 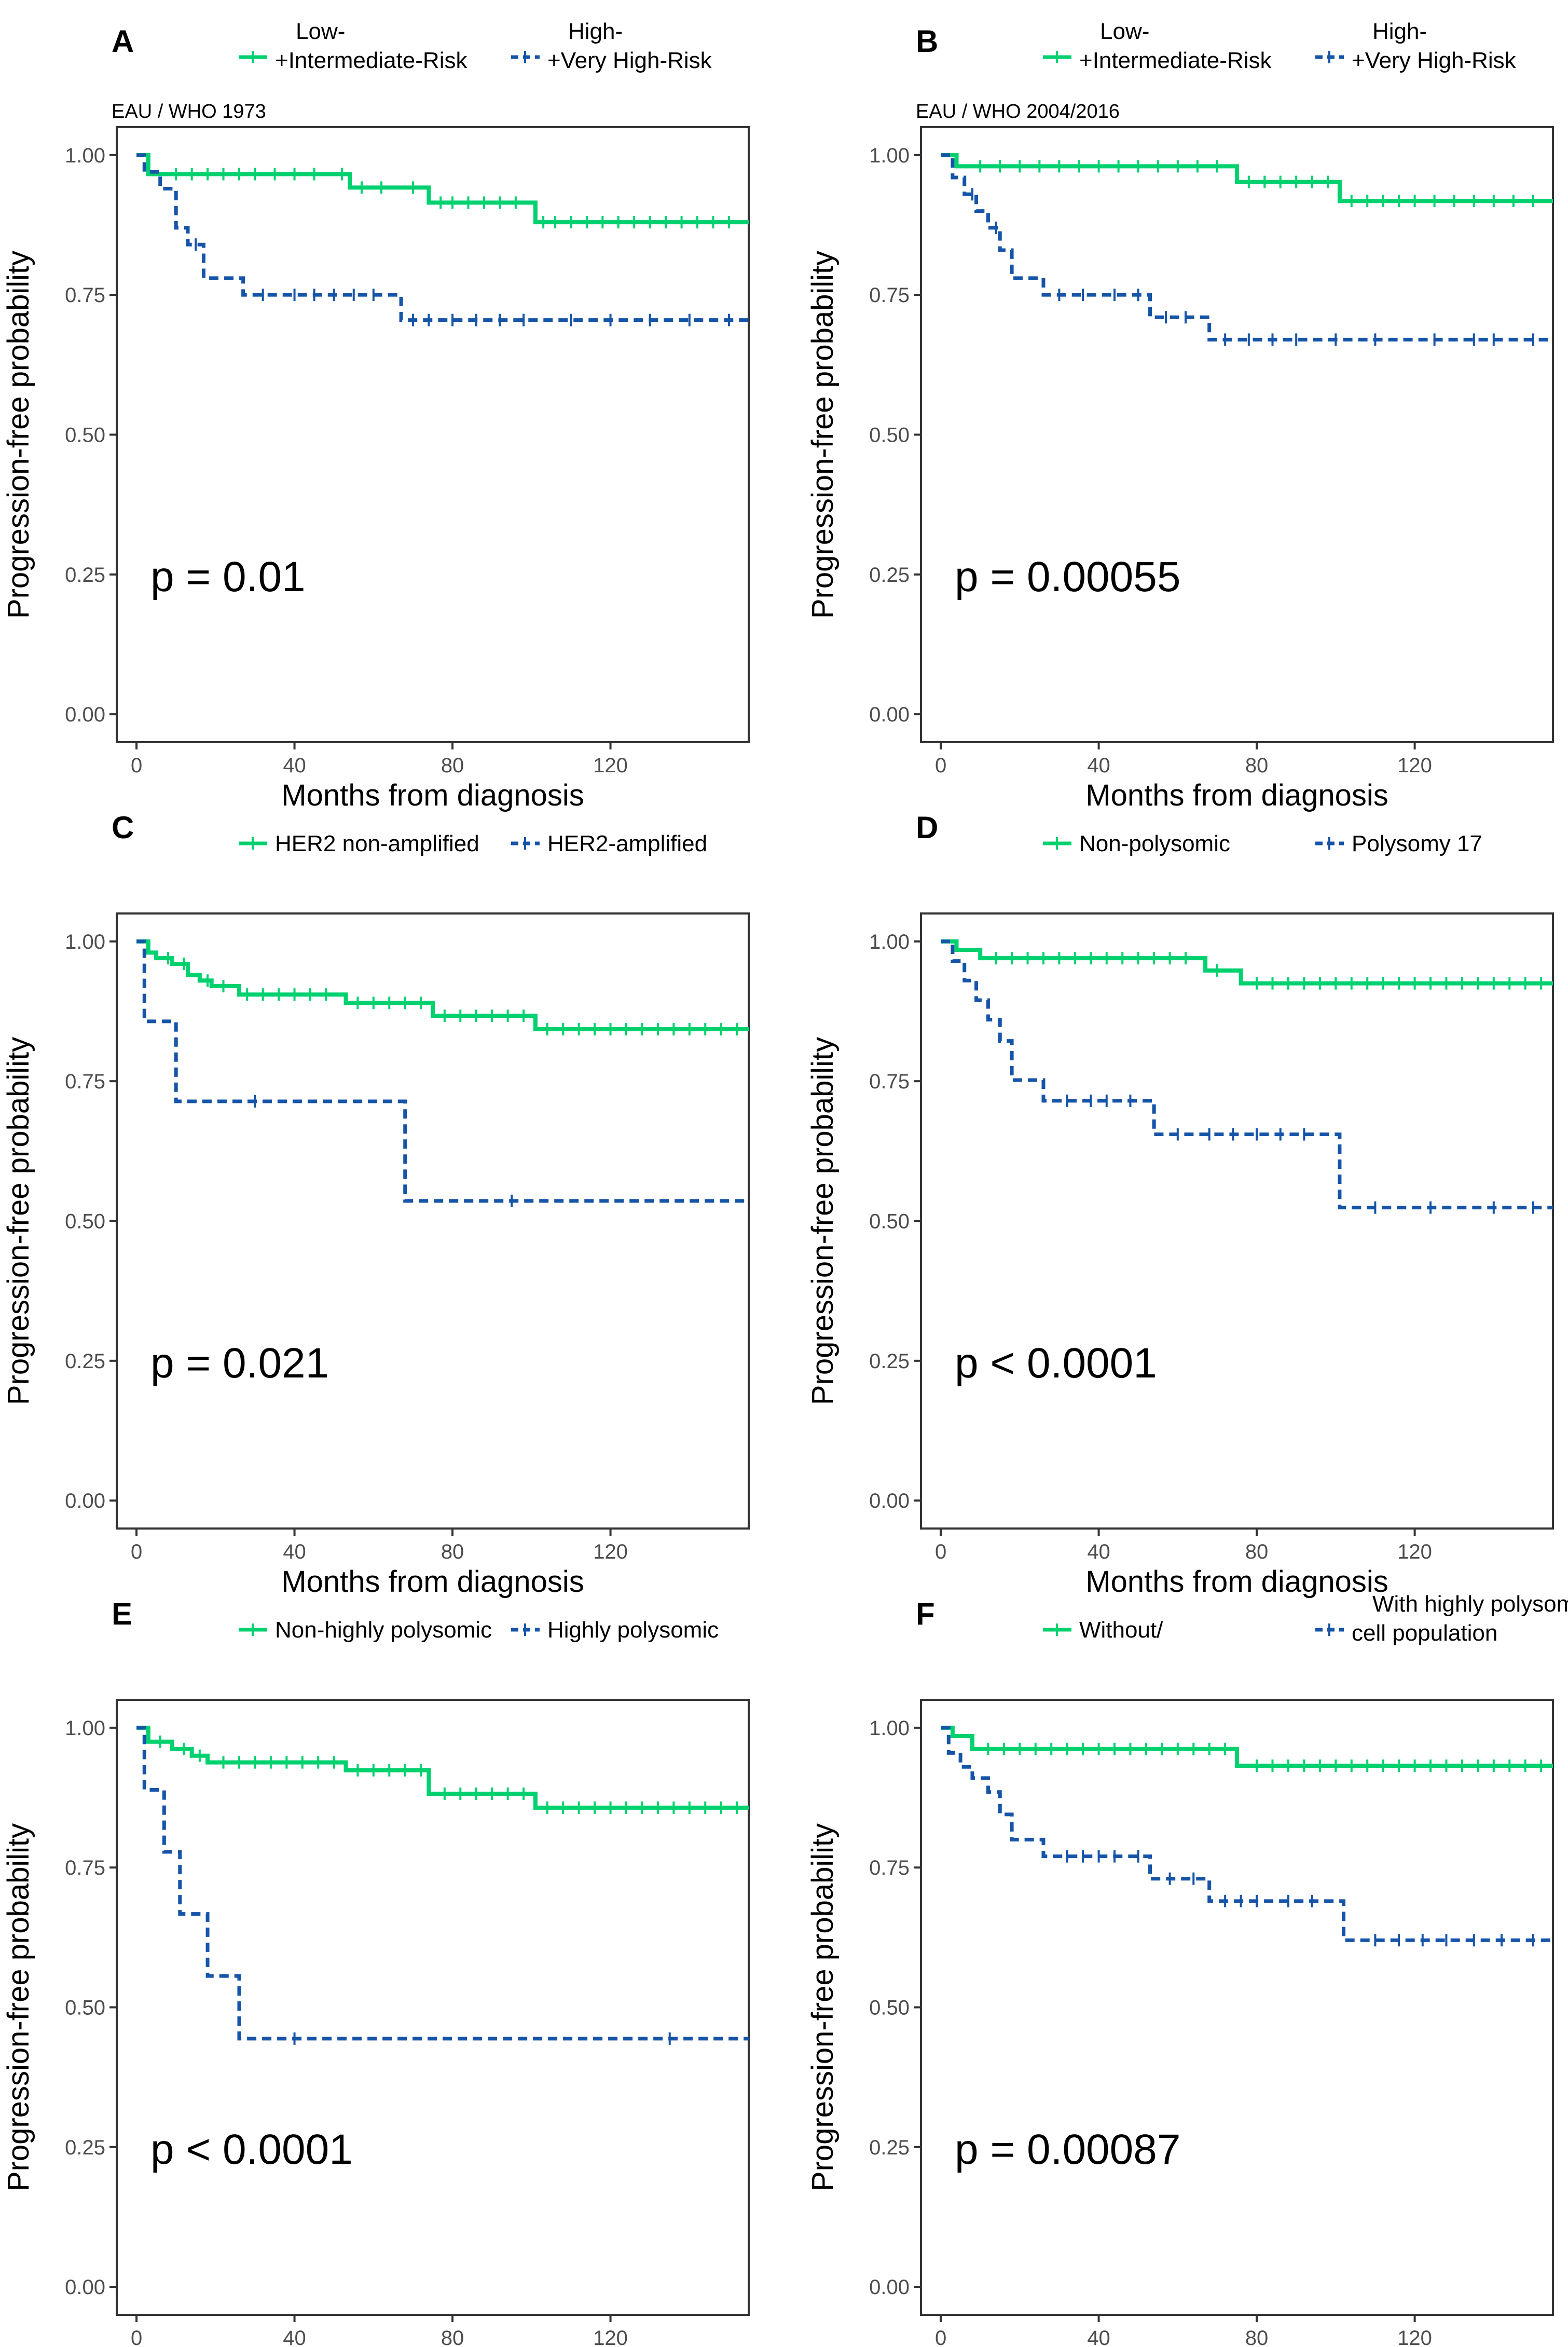 What do you see at coordinates (1441, 1618) in the screenshot?
I see `legend-item-2: With highly polysomic cell population` at bounding box center [1441, 1618].